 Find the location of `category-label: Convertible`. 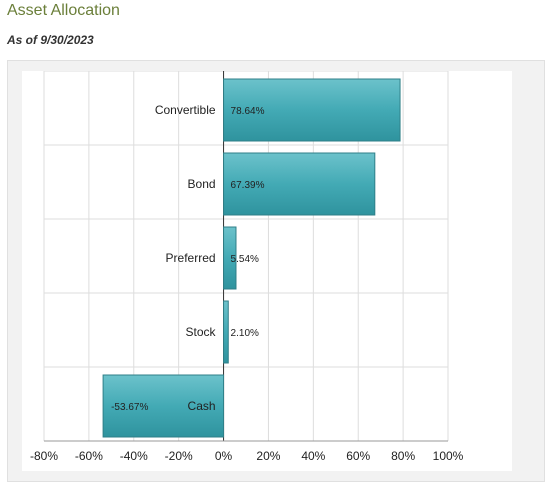

category-label: Convertible is located at coordinates (185, 110).